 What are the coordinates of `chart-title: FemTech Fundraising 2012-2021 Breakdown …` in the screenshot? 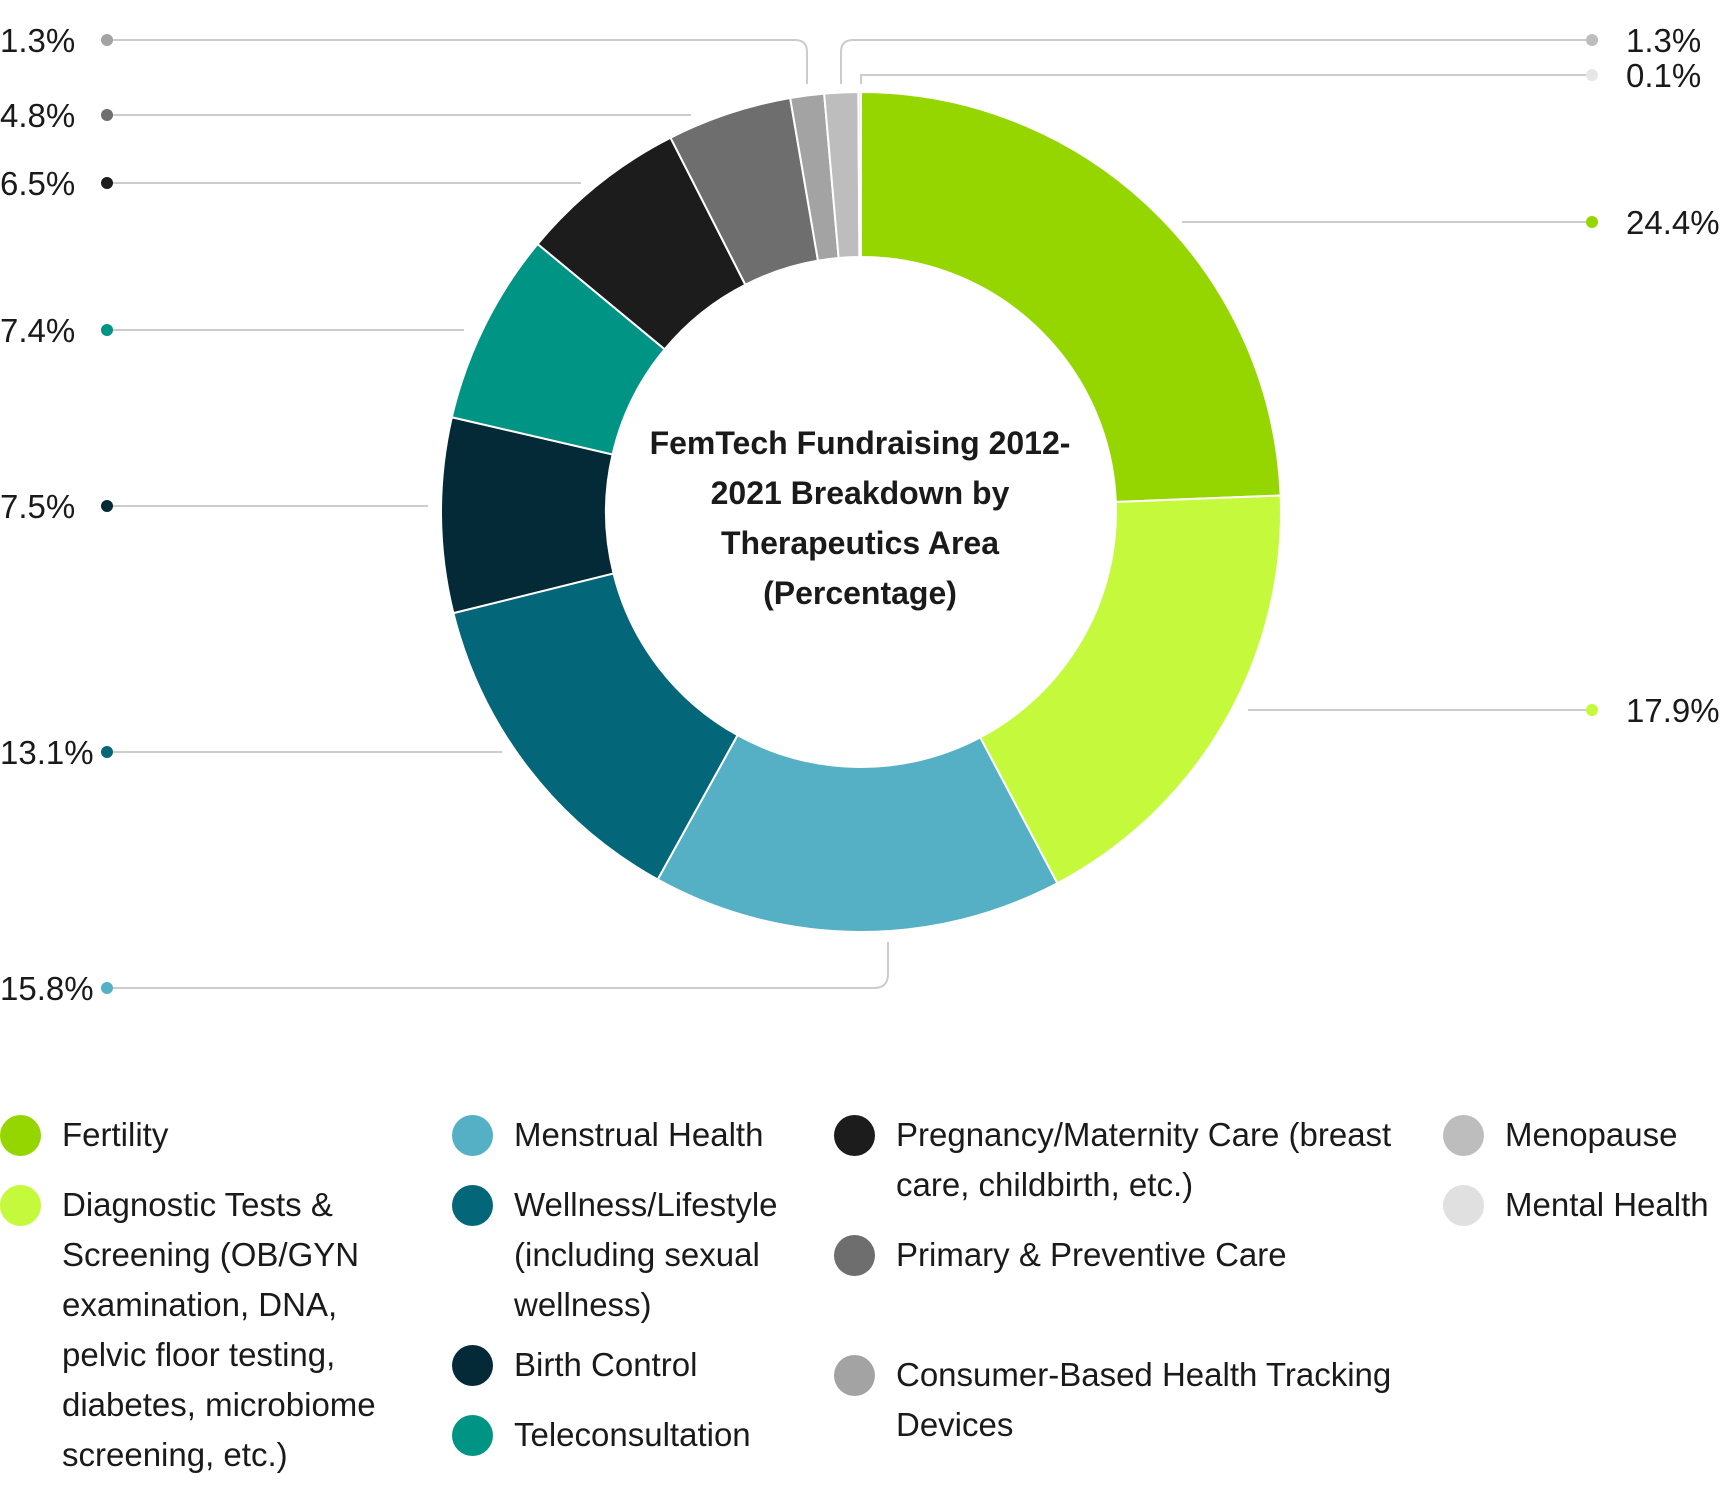 It's located at (860, 518).